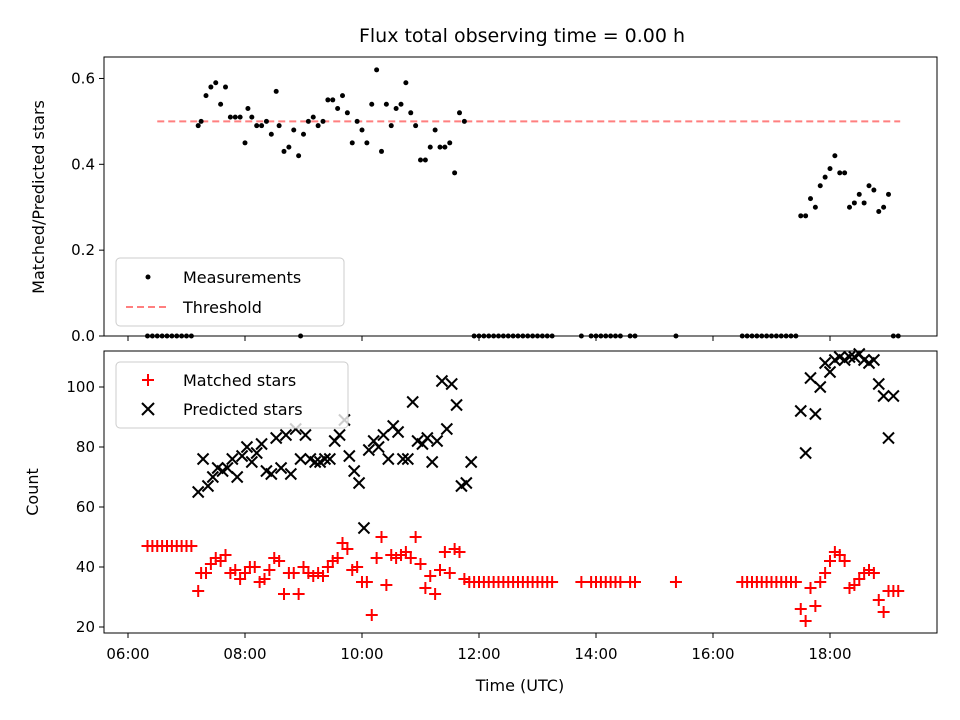 The height and width of the screenshot is (720, 960). Describe the element at coordinates (230, 292) in the screenshot. I see `top-legend-box` at that location.